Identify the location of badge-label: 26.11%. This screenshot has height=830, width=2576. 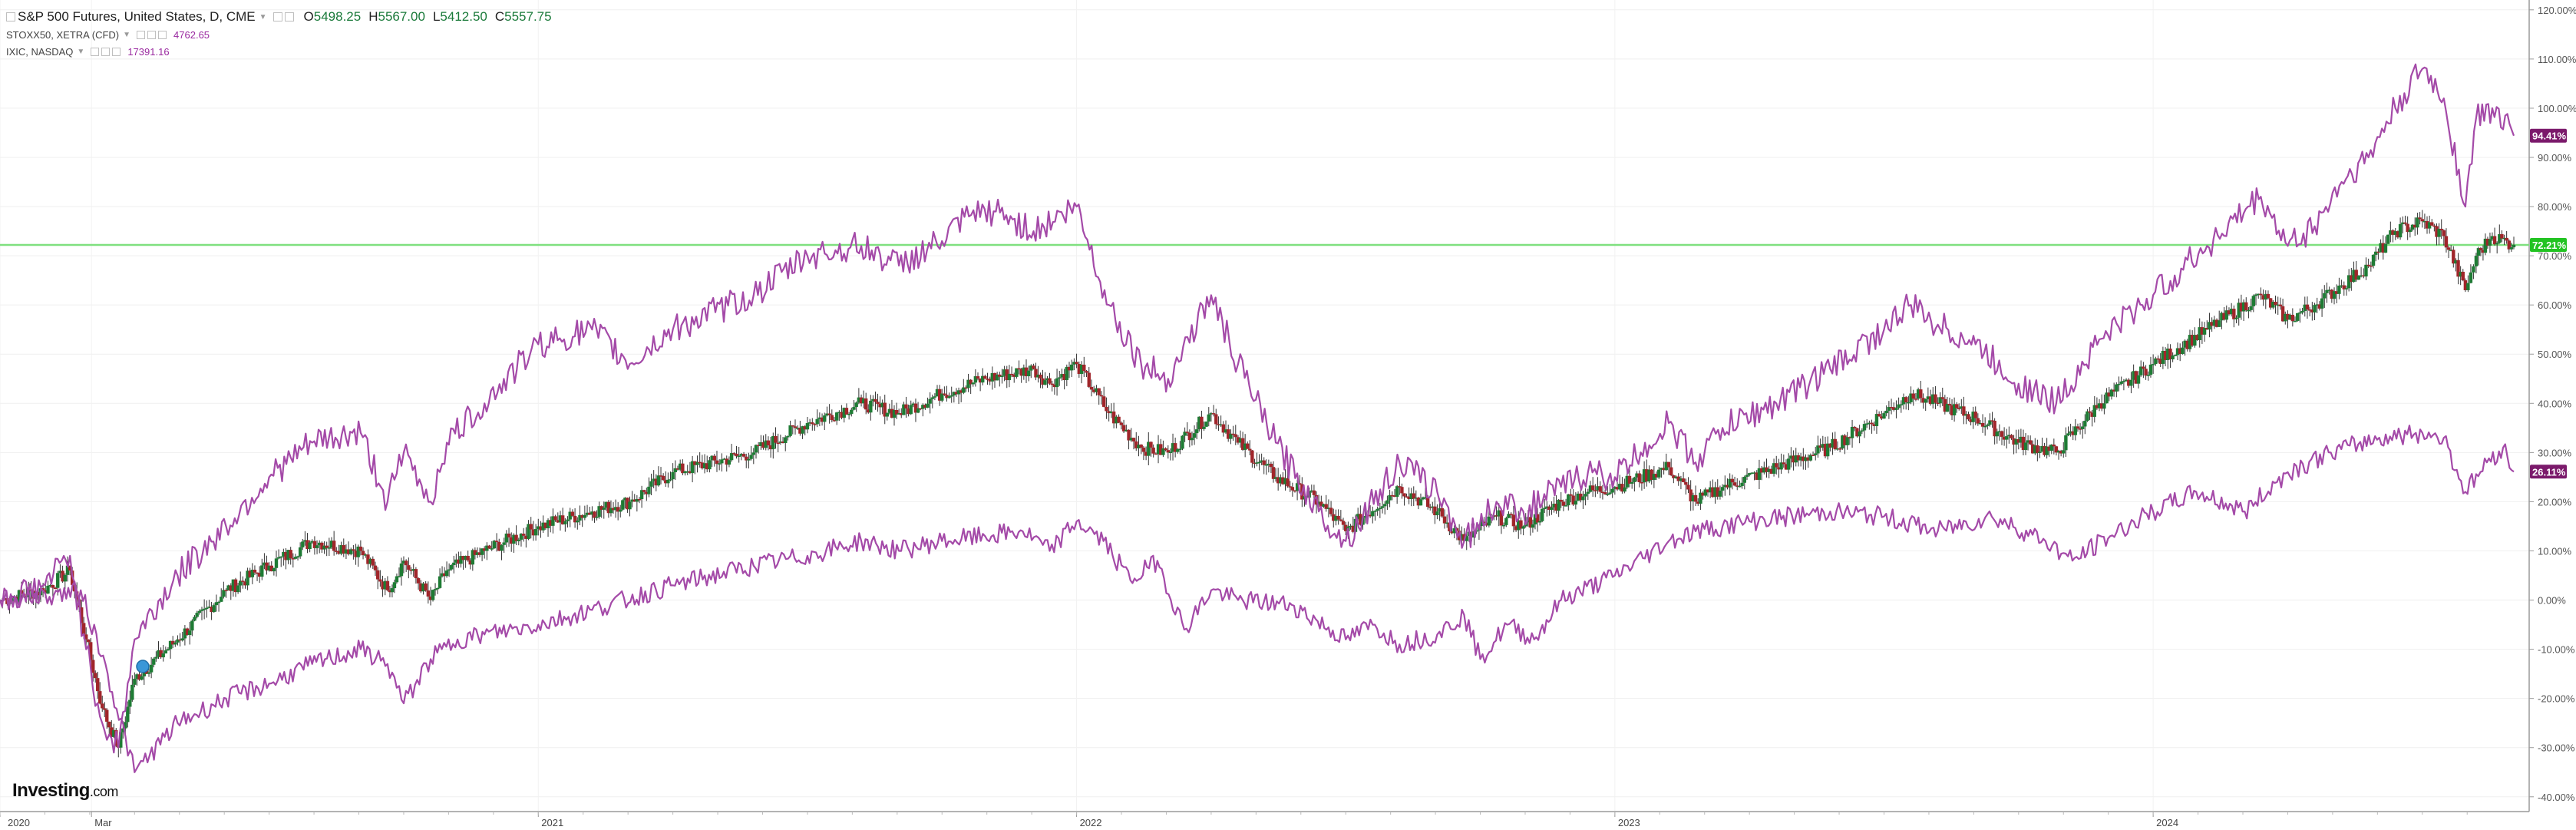
(2549, 472).